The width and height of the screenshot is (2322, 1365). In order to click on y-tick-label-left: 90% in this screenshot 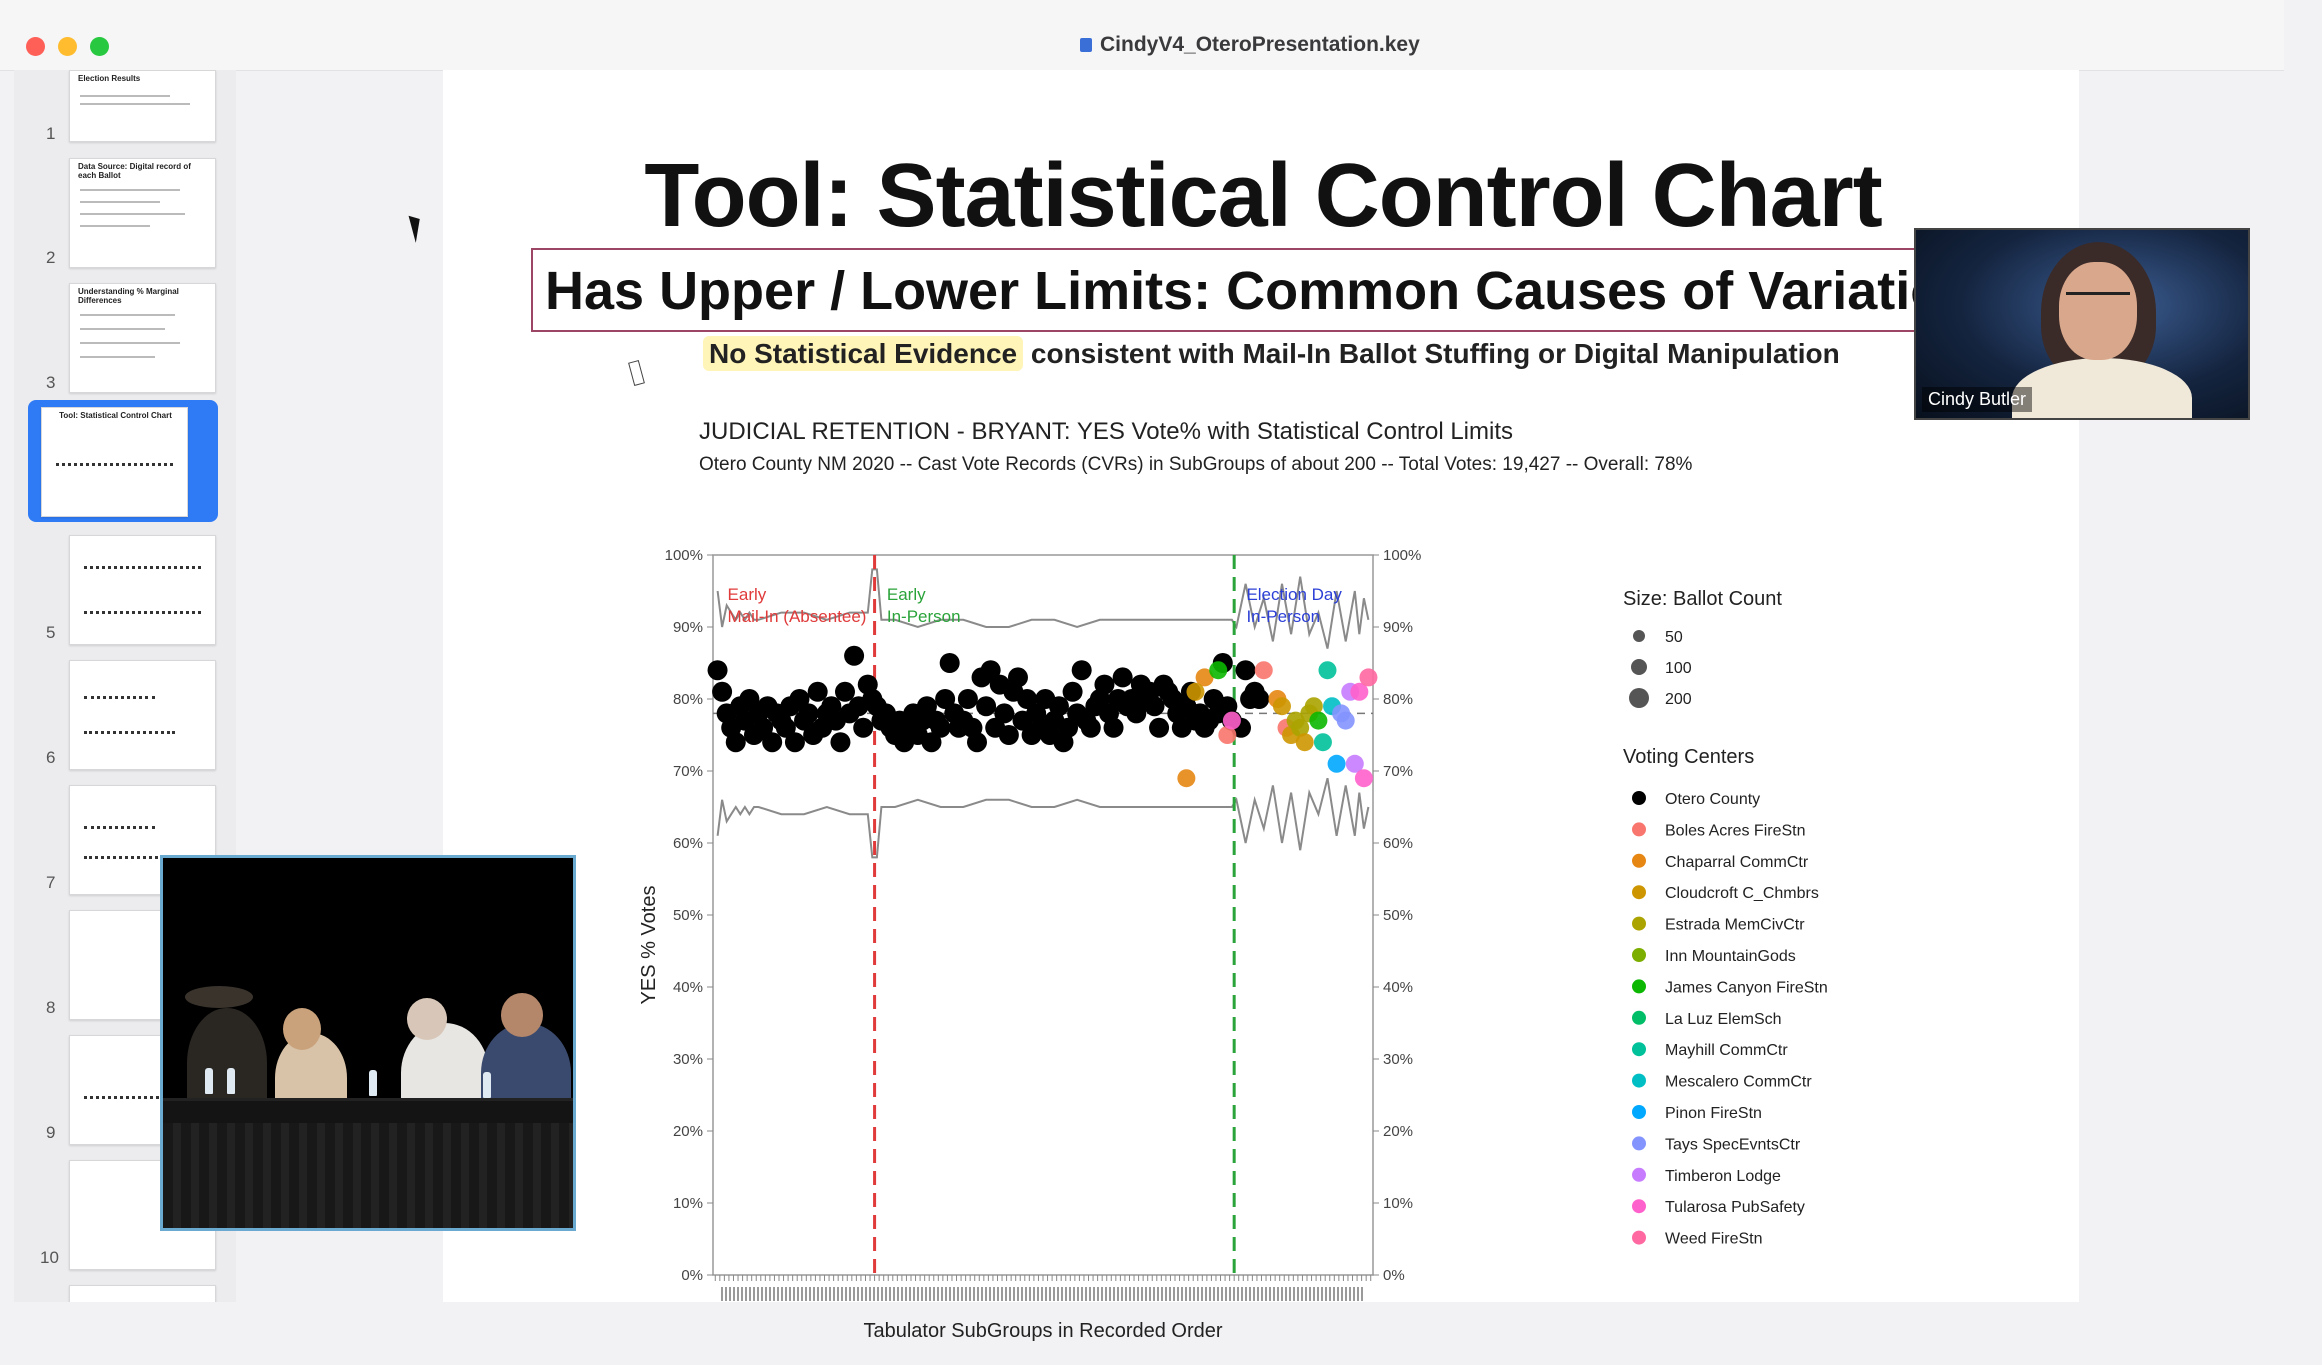, I will do `click(688, 627)`.